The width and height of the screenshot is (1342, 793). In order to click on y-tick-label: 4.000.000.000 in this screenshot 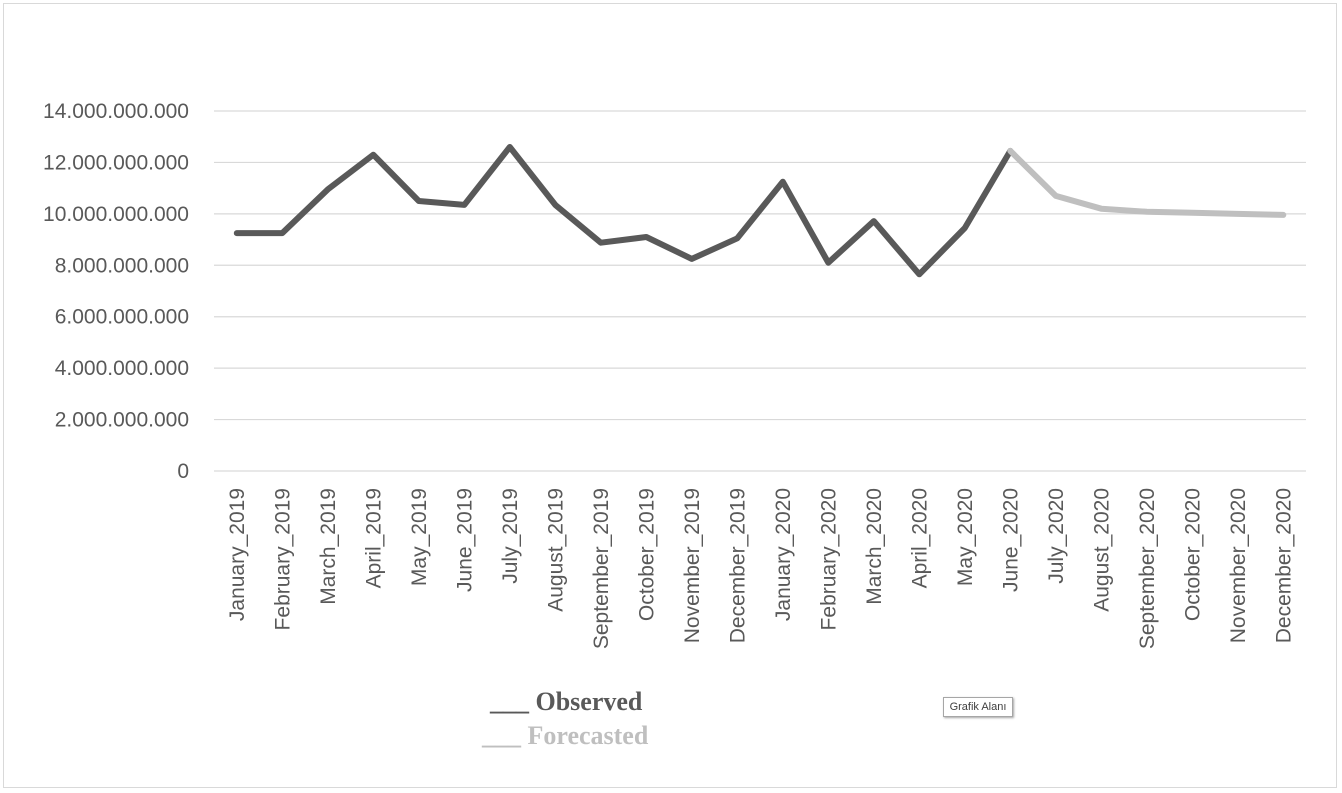, I will do `click(122, 368)`.